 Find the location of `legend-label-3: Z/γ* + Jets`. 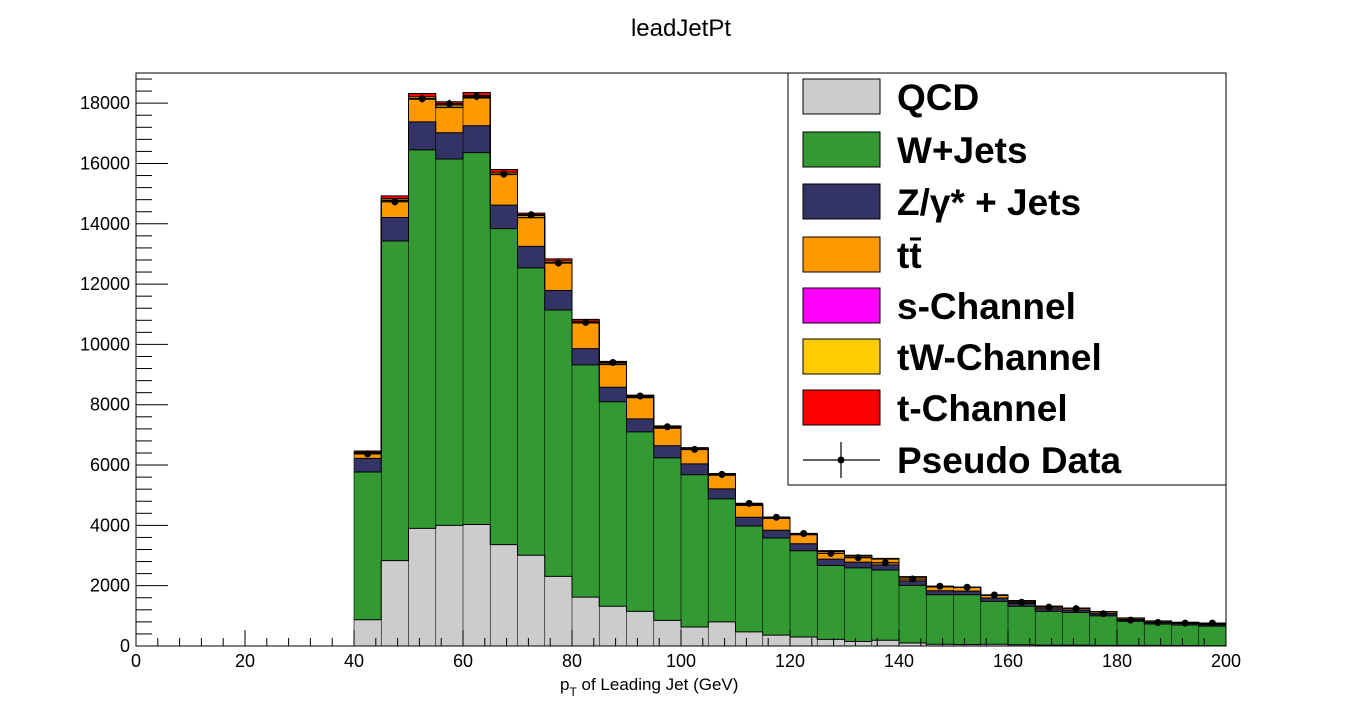

legend-label-3: Z/γ* + Jets is located at coordinates (989, 202).